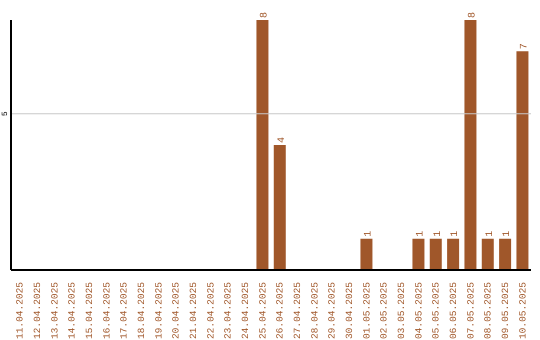 The image size is (540, 340). Describe the element at coordinates (54, 311) in the screenshot. I see `x-tick-label: 13.04.2025` at that location.